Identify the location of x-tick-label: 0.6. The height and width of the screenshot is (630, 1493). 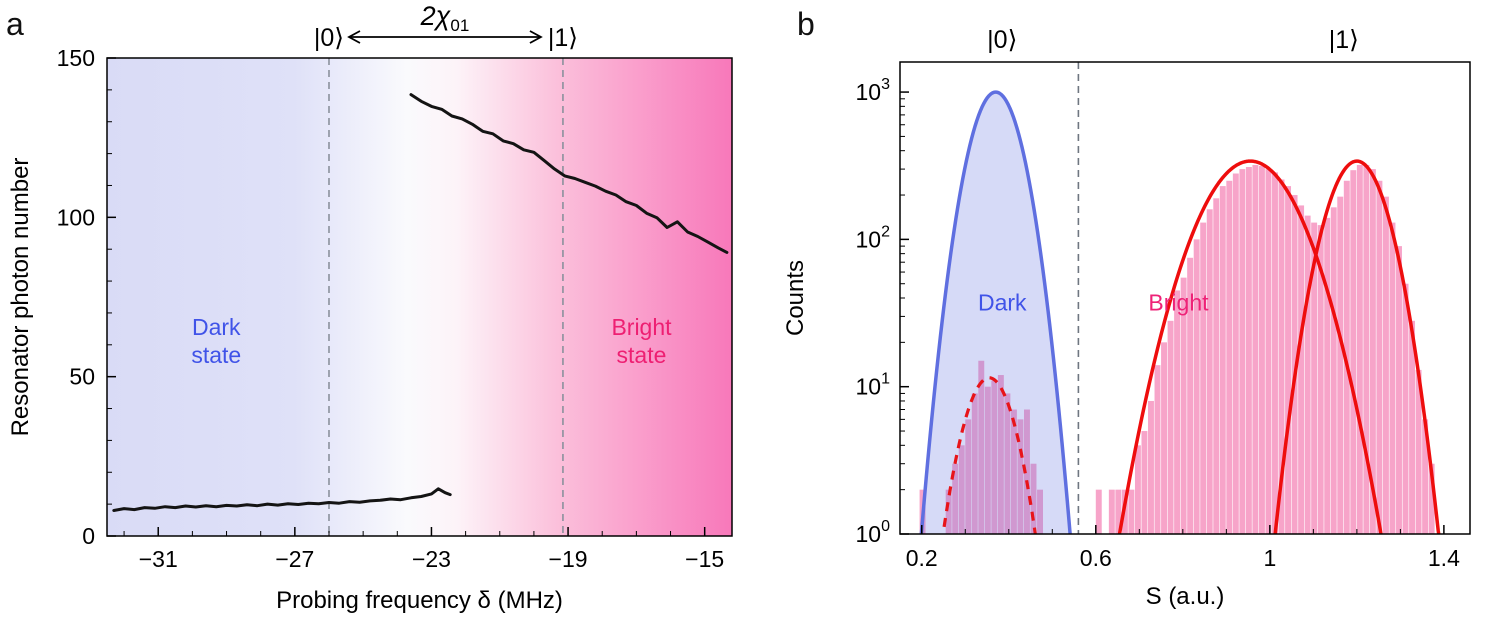
(1096, 558).